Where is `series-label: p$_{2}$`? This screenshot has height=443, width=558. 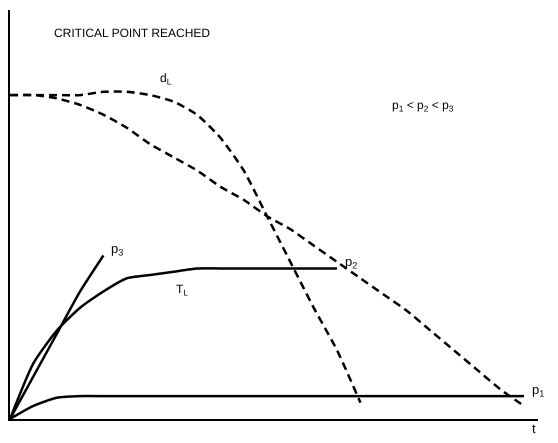
series-label: p$_{2}$ is located at coordinates (351, 262).